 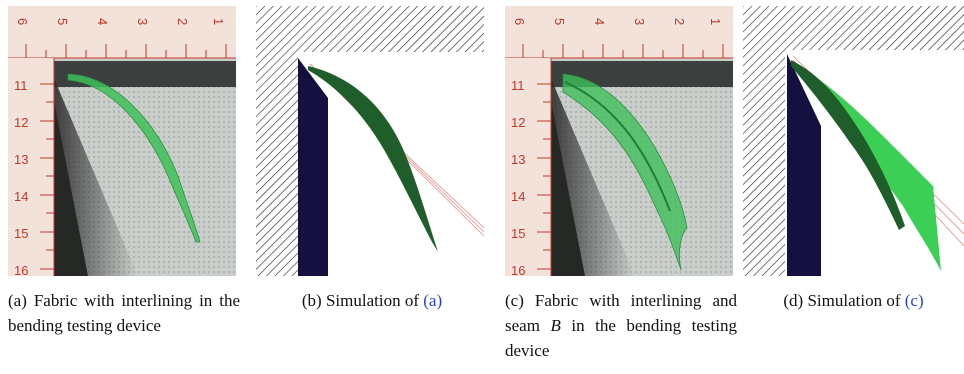 What do you see at coordinates (514, 300) in the screenshot?
I see `caption-label: (c)` at bounding box center [514, 300].